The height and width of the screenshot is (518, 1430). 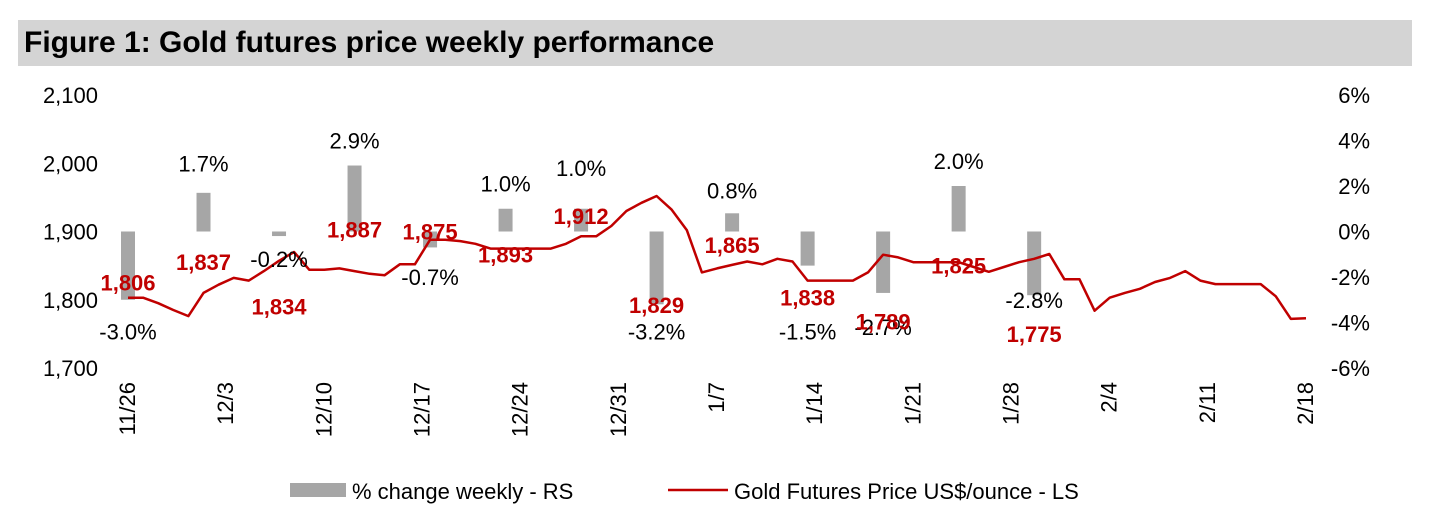 I want to click on price-value-label: 1,893, so click(x=505, y=255).